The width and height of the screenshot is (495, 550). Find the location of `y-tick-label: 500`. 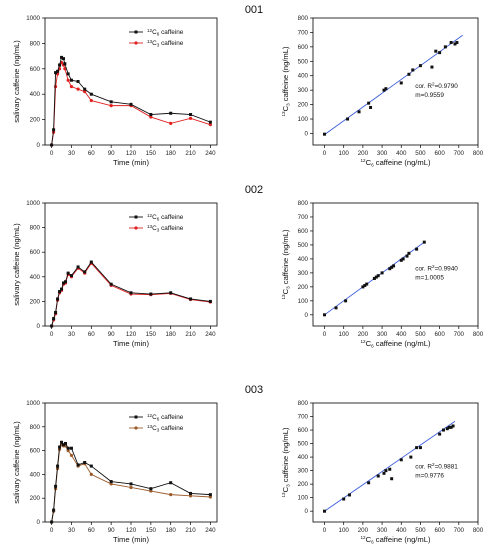

y-tick-label: 500 is located at coordinates (303, 61).